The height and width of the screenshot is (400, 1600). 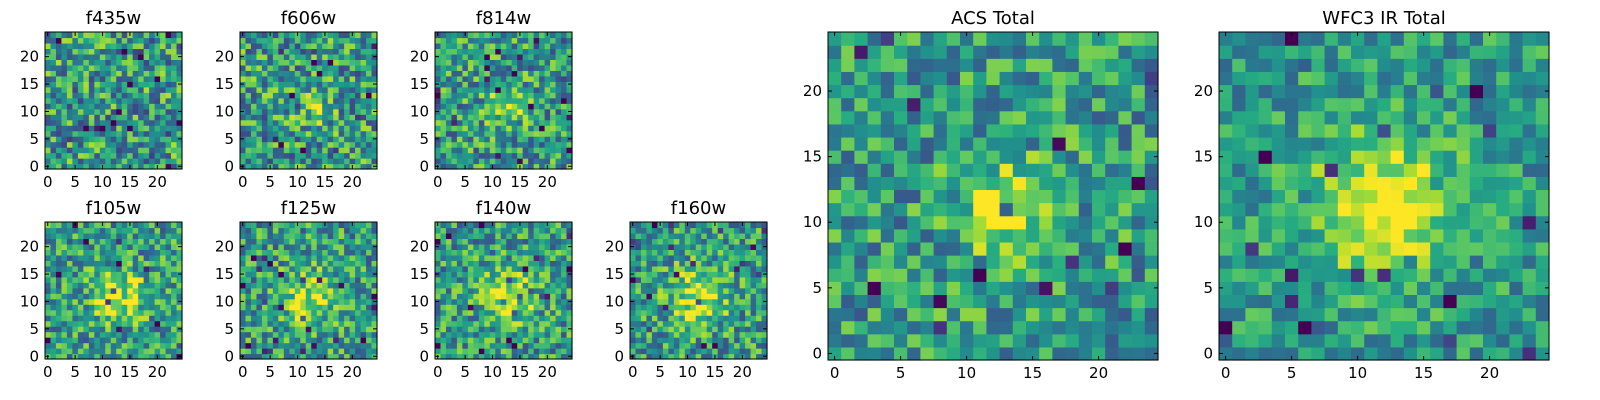 What do you see at coordinates (29, 247) in the screenshot?
I see `y-tick-label: 20` at bounding box center [29, 247].